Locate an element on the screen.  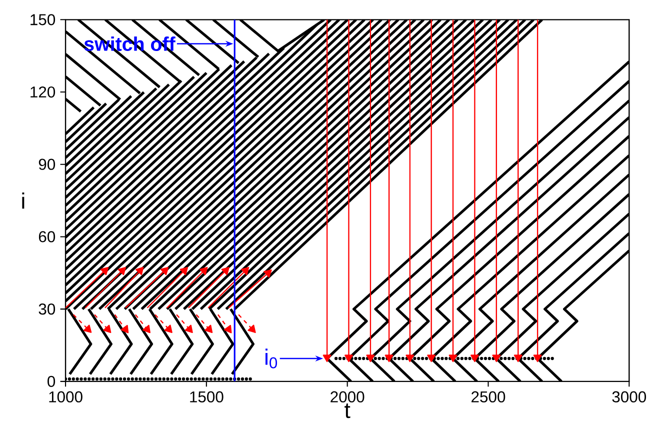
y-axis-title: i is located at coordinates (23, 200).